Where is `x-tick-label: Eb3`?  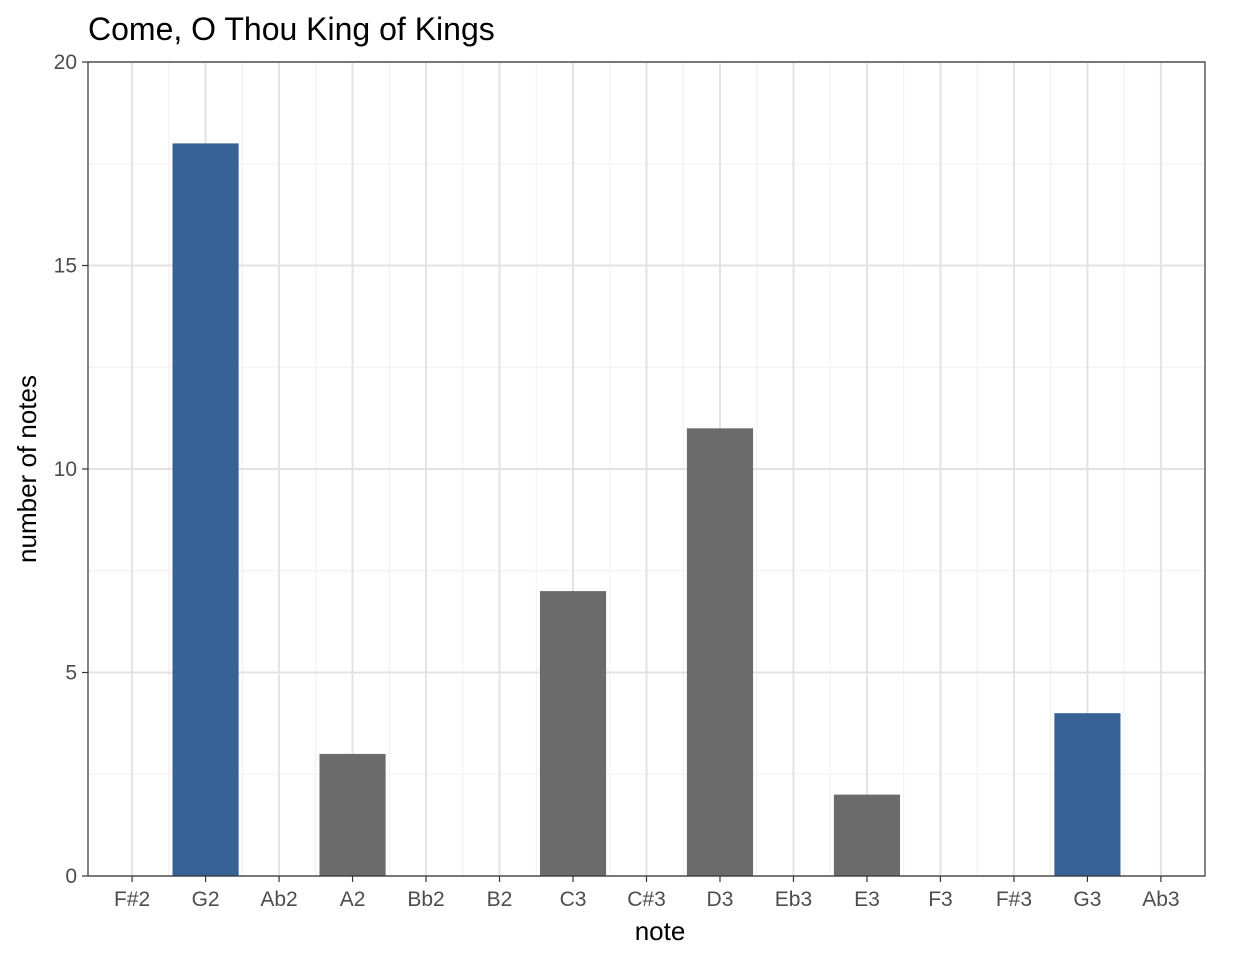 x-tick-label: Eb3 is located at coordinates (793, 899).